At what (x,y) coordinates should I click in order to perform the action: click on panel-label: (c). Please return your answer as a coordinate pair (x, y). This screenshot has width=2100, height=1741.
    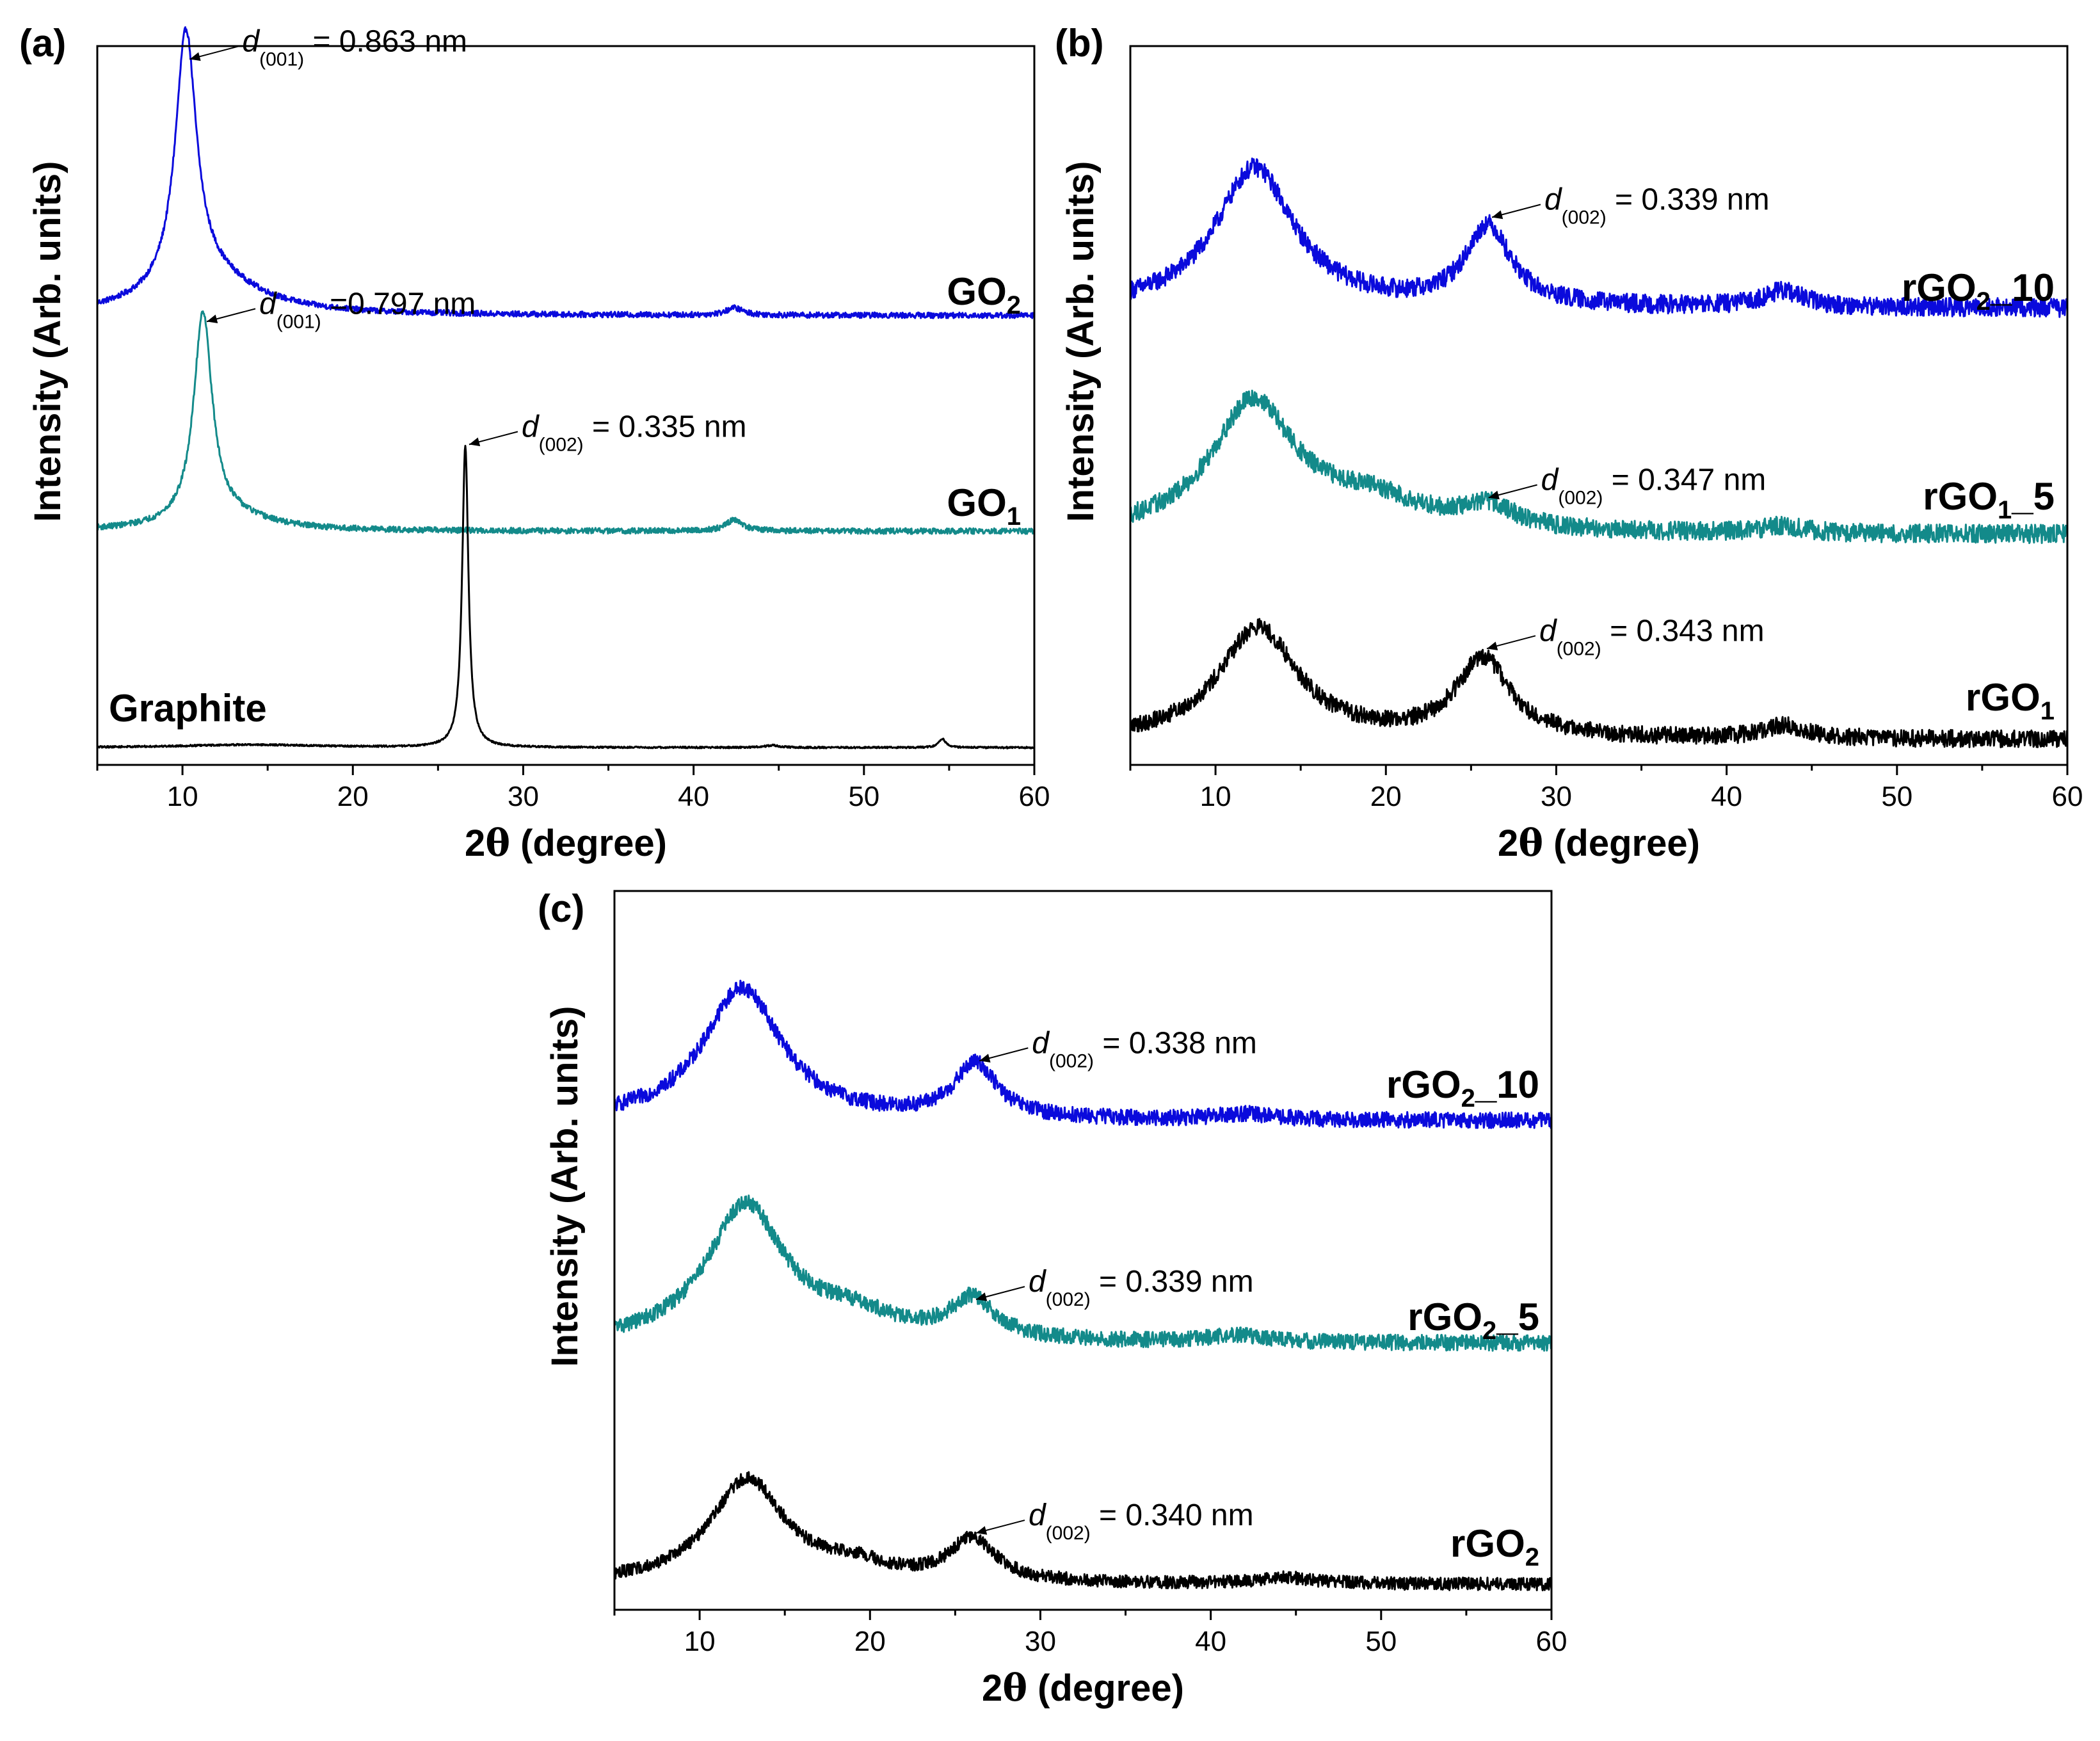
    Looking at the image, I should click on (561, 908).